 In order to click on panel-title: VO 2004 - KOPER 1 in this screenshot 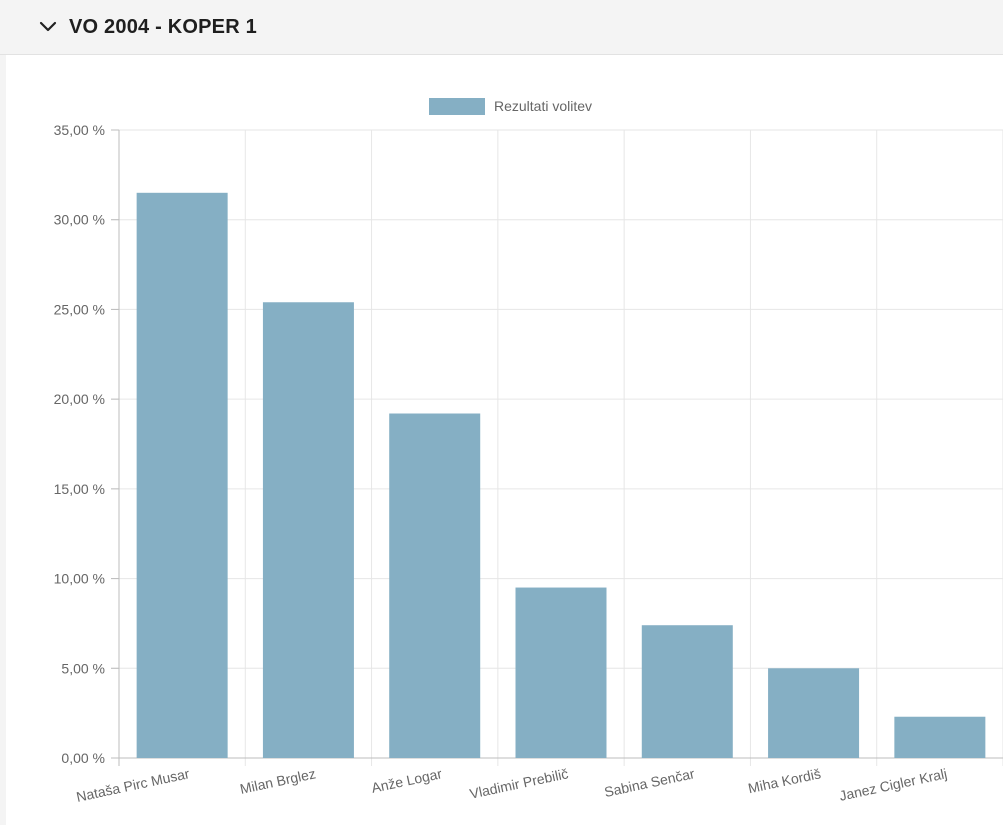, I will do `click(163, 26)`.